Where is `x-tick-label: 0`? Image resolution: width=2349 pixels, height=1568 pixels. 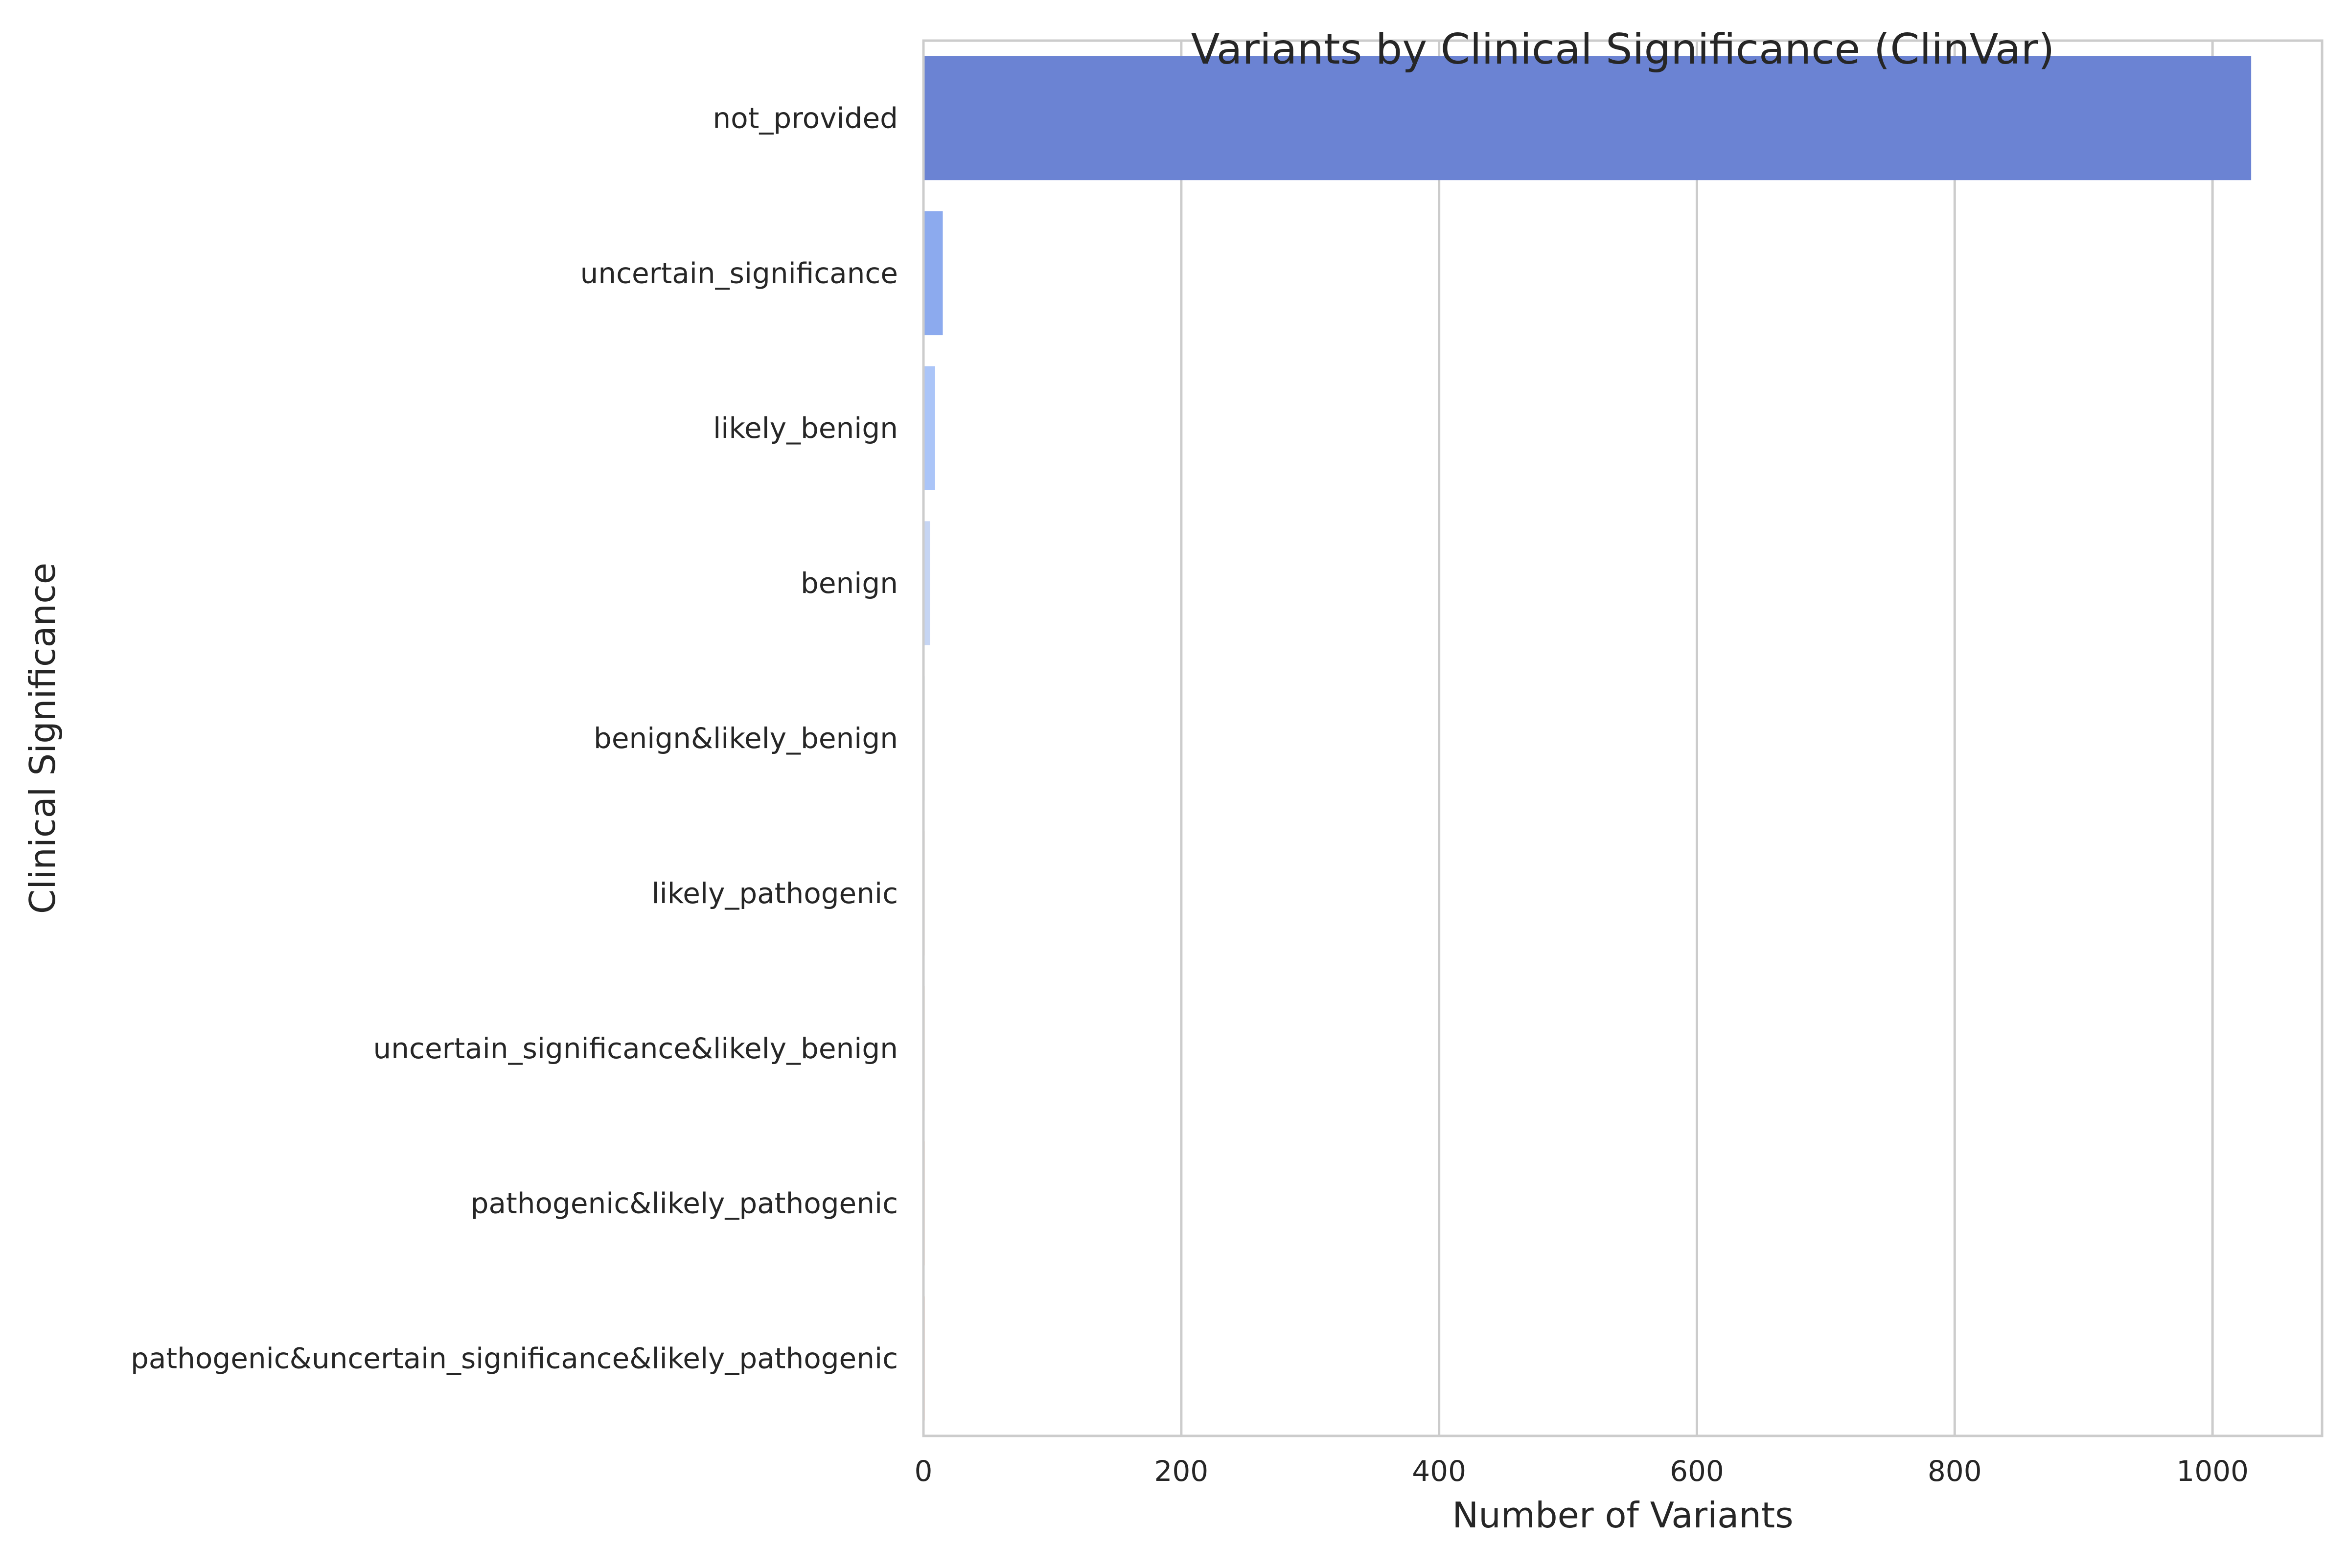
x-tick-label: 0 is located at coordinates (924, 1471).